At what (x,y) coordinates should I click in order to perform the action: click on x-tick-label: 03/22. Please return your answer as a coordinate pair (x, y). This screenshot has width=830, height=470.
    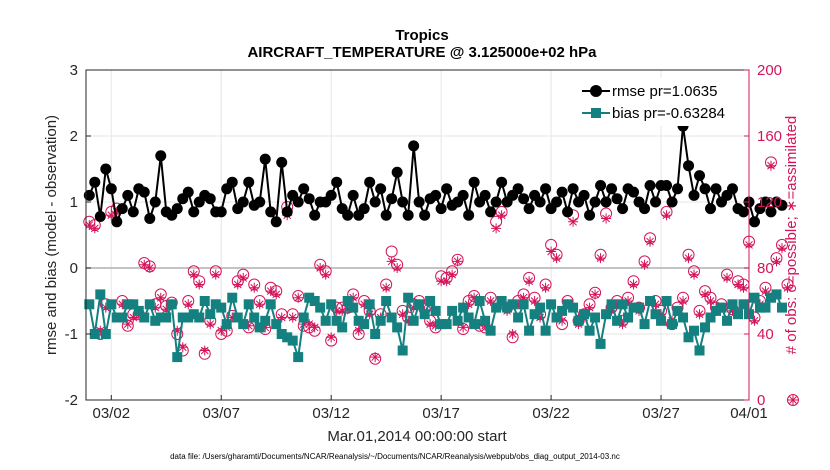
    Looking at the image, I should click on (551, 413).